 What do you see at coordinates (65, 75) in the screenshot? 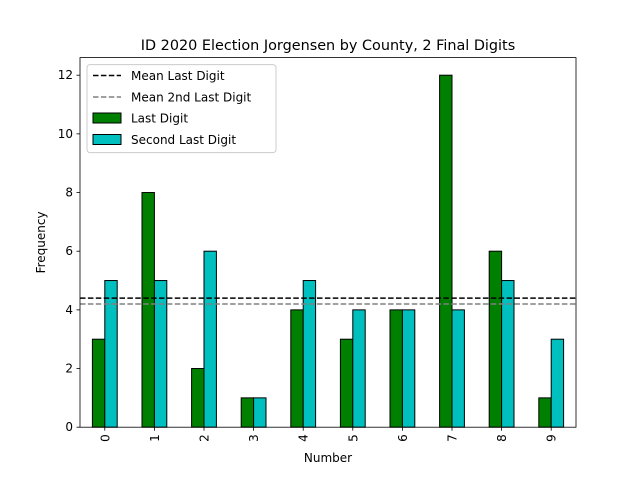
I see `y-tick-label: 12` at bounding box center [65, 75].